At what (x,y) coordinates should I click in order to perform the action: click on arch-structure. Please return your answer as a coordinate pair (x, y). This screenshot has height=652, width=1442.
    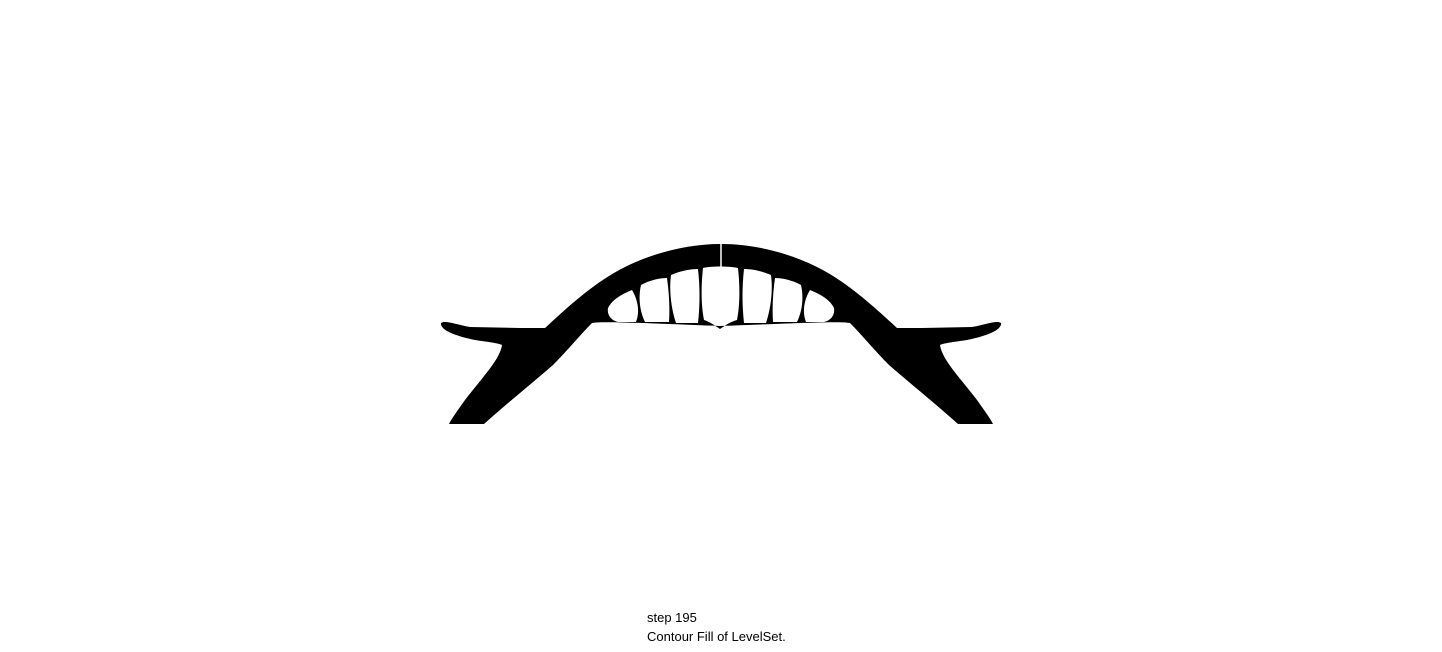
    Looking at the image, I should click on (721, 334).